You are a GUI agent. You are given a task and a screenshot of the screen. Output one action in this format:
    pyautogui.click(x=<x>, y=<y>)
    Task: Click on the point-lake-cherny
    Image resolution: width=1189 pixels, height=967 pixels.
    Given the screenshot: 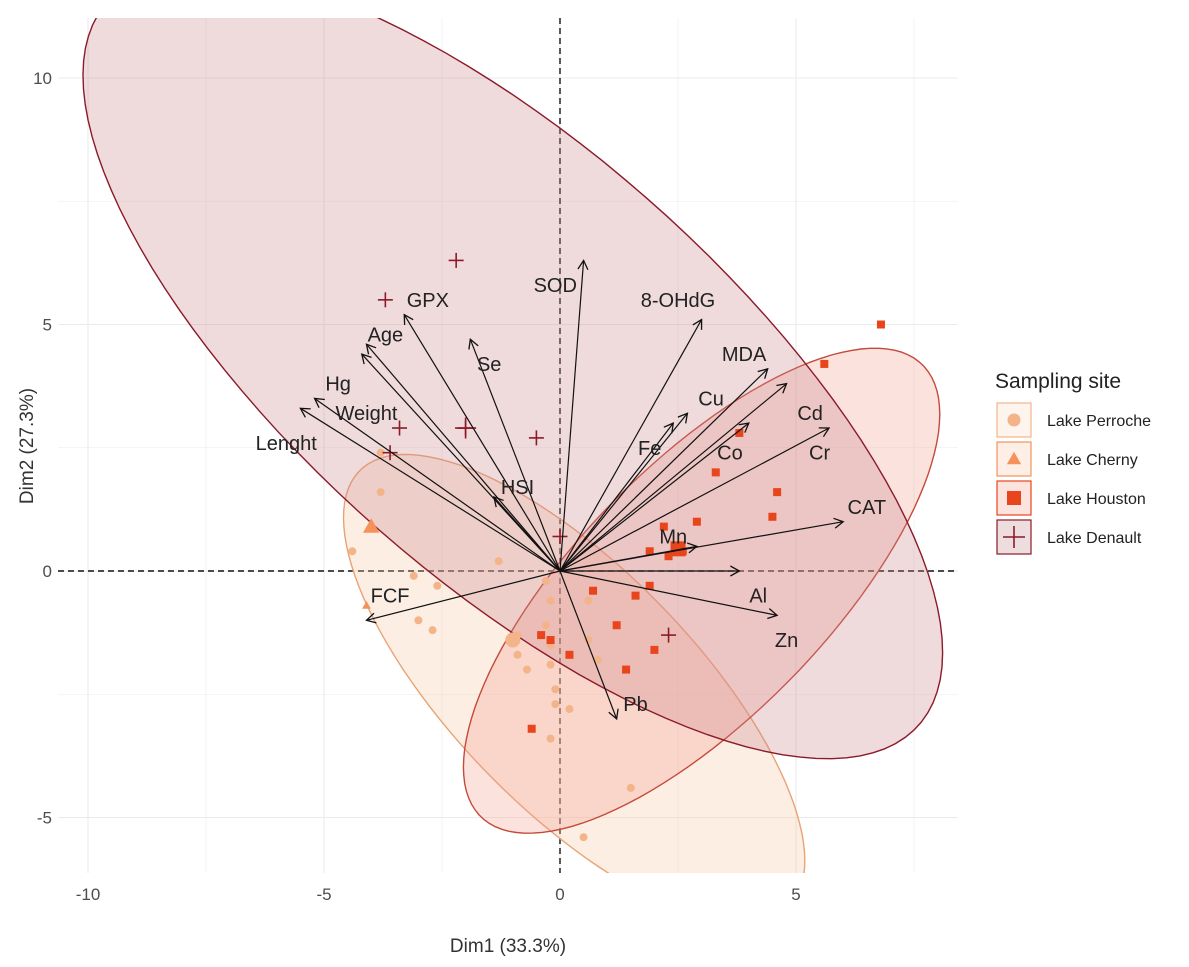 What is the action you would take?
    pyautogui.click(x=366, y=605)
    